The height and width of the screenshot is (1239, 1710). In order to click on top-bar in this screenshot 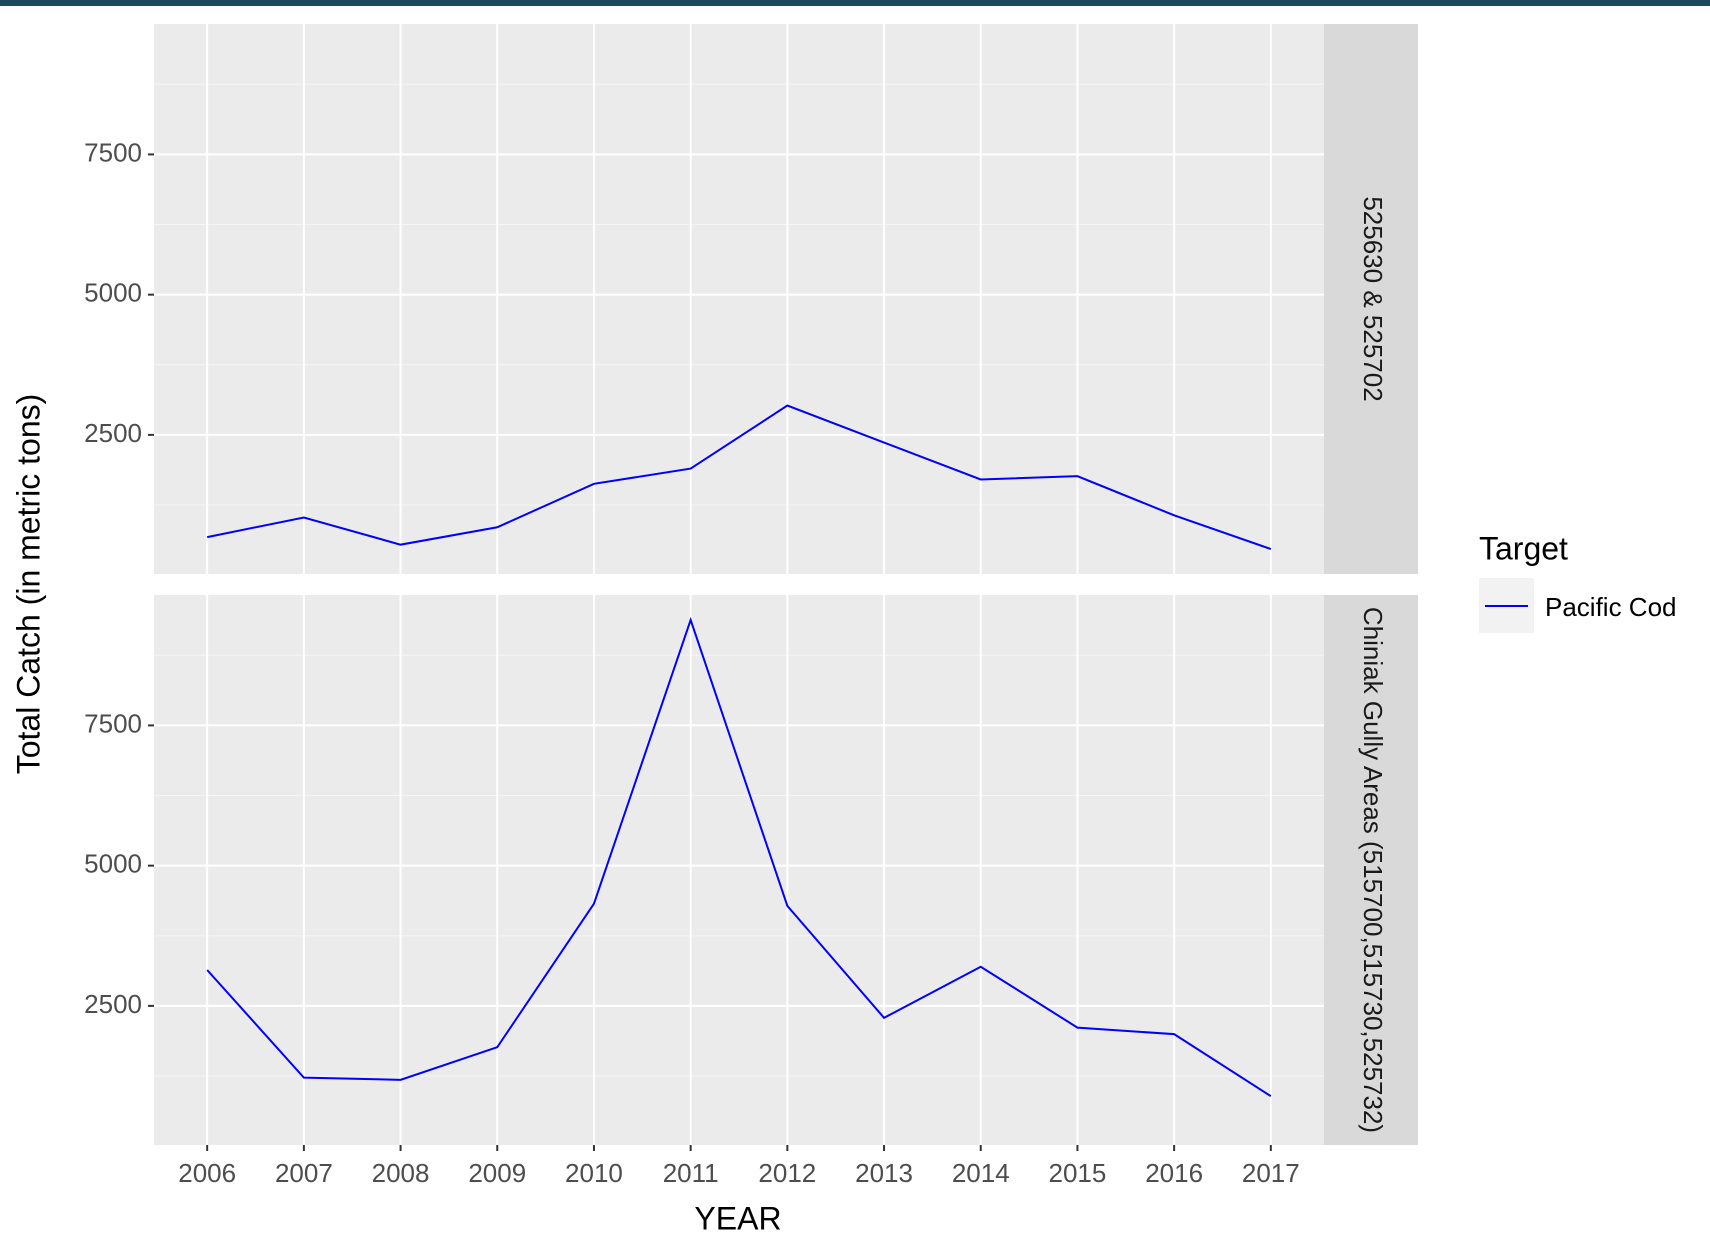, I will do `click(855, 3)`.